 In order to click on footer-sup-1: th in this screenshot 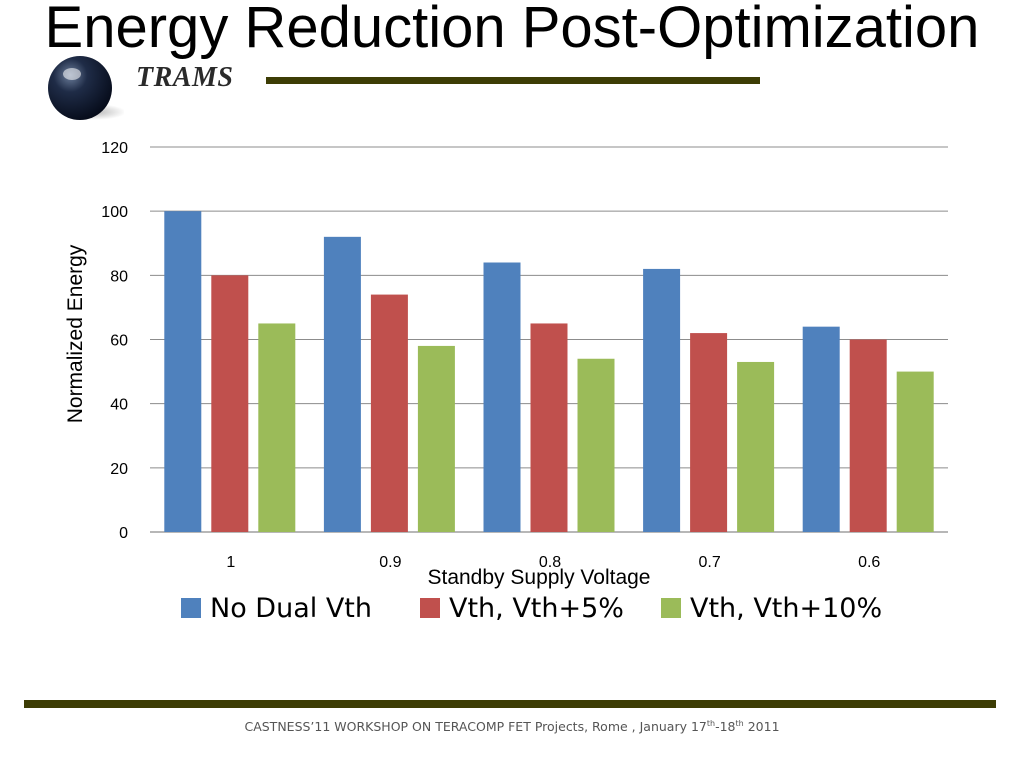, I will do `click(711, 723)`.